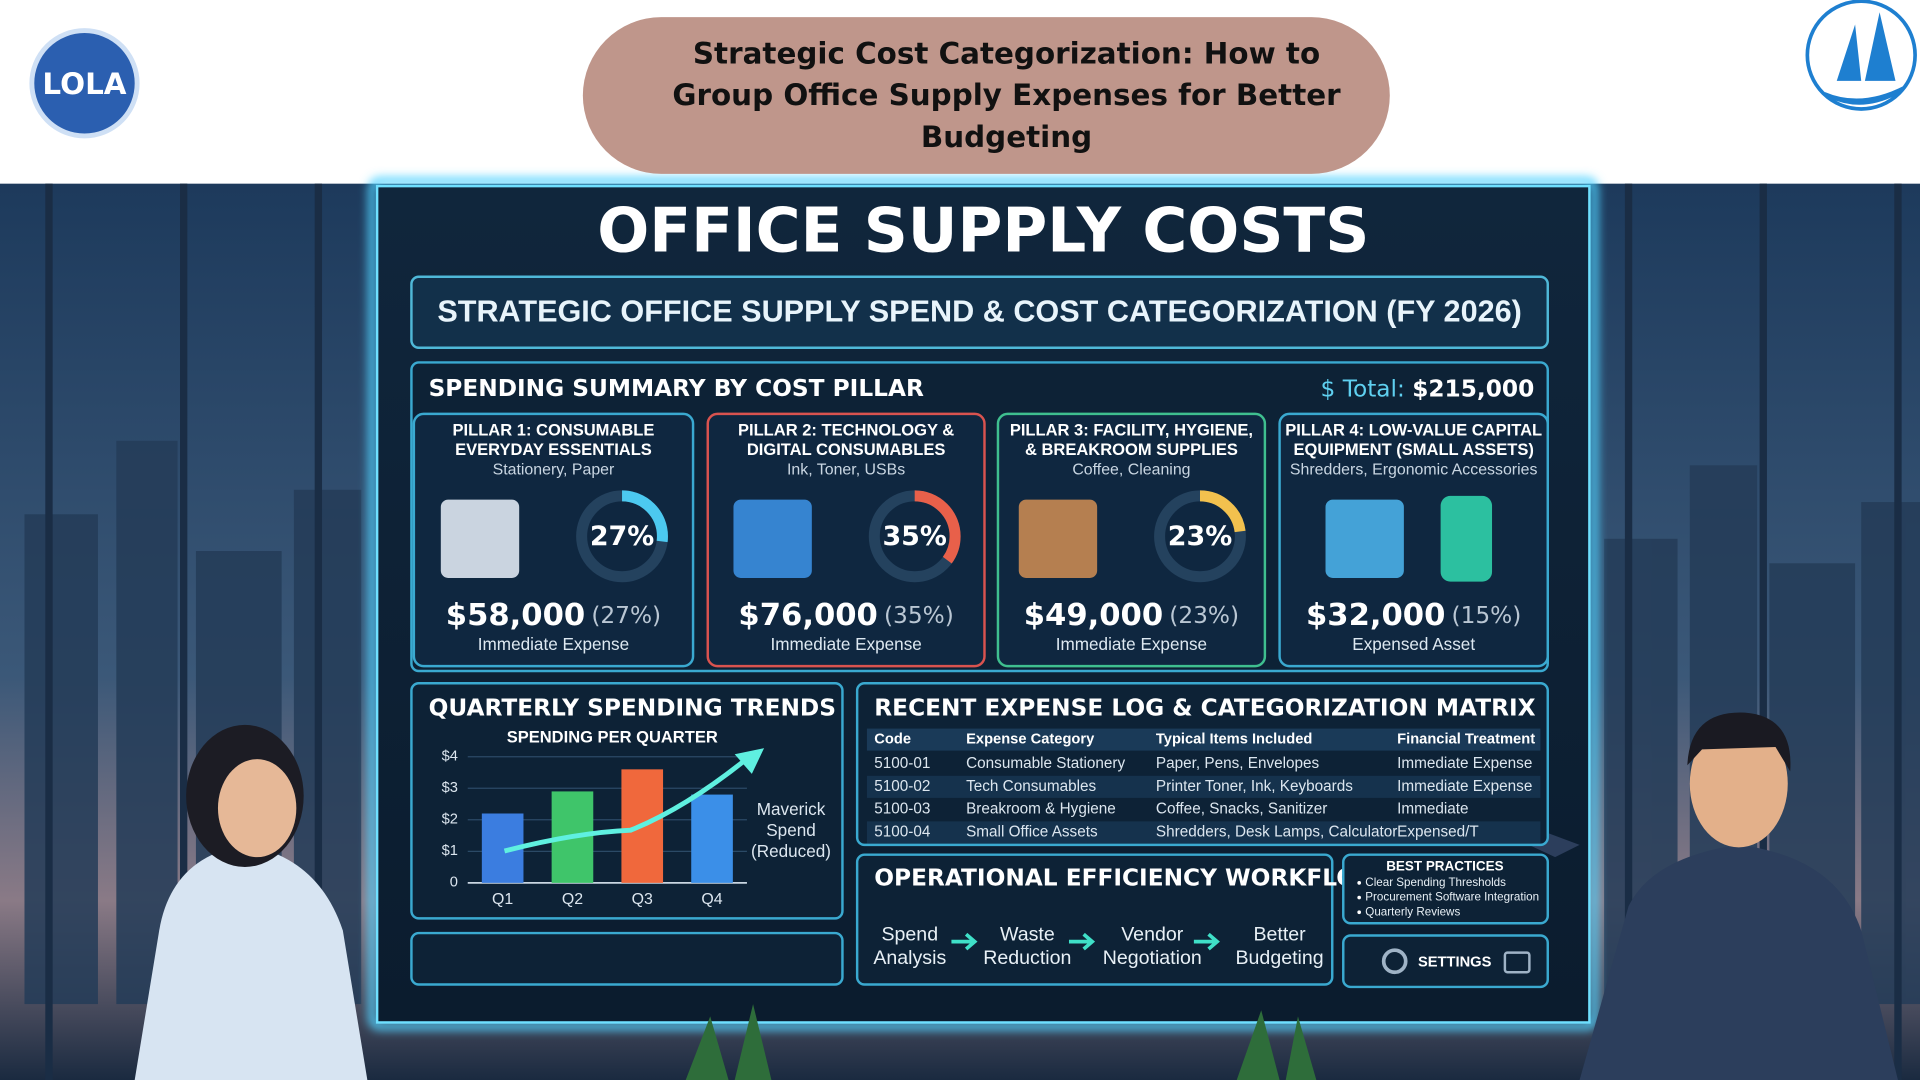  Describe the element at coordinates (1234, 739) in the screenshot. I see `table-header: Typical Items Included` at that location.